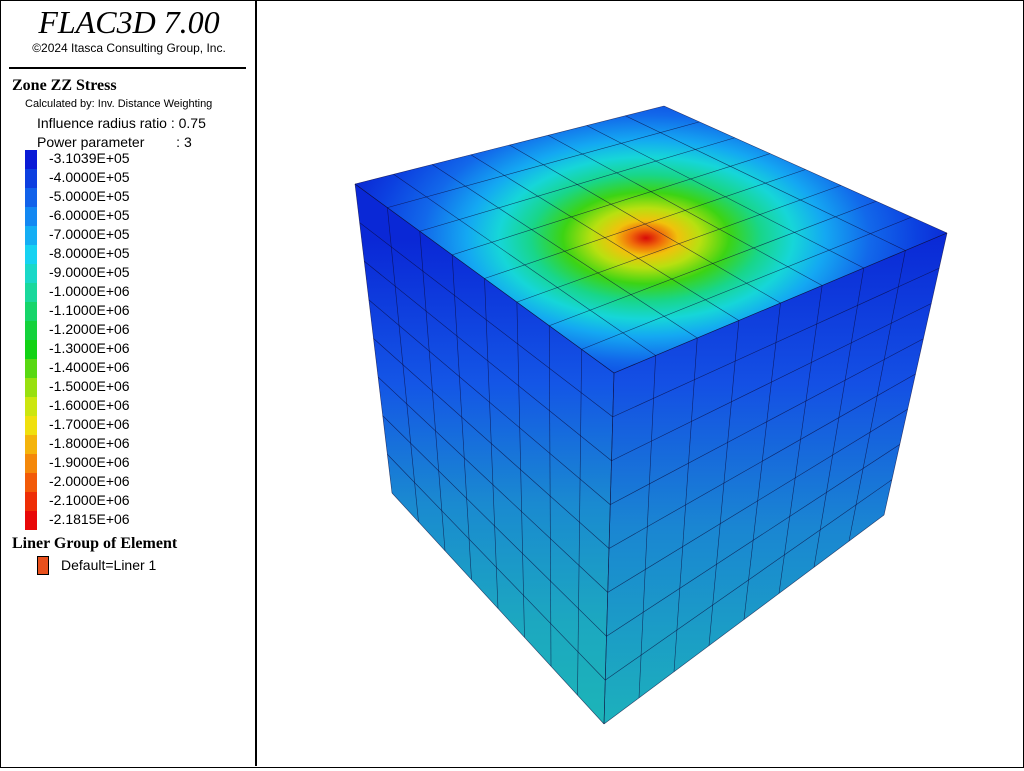  What do you see at coordinates (127, 68) in the screenshot?
I see `legend-divider` at bounding box center [127, 68].